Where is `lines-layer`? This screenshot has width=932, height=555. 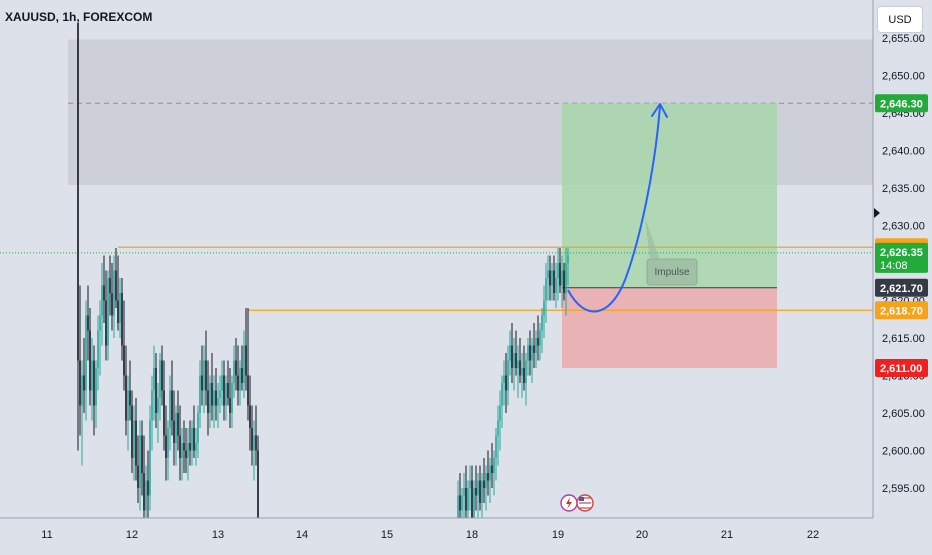 lines-layer is located at coordinates (436, 278).